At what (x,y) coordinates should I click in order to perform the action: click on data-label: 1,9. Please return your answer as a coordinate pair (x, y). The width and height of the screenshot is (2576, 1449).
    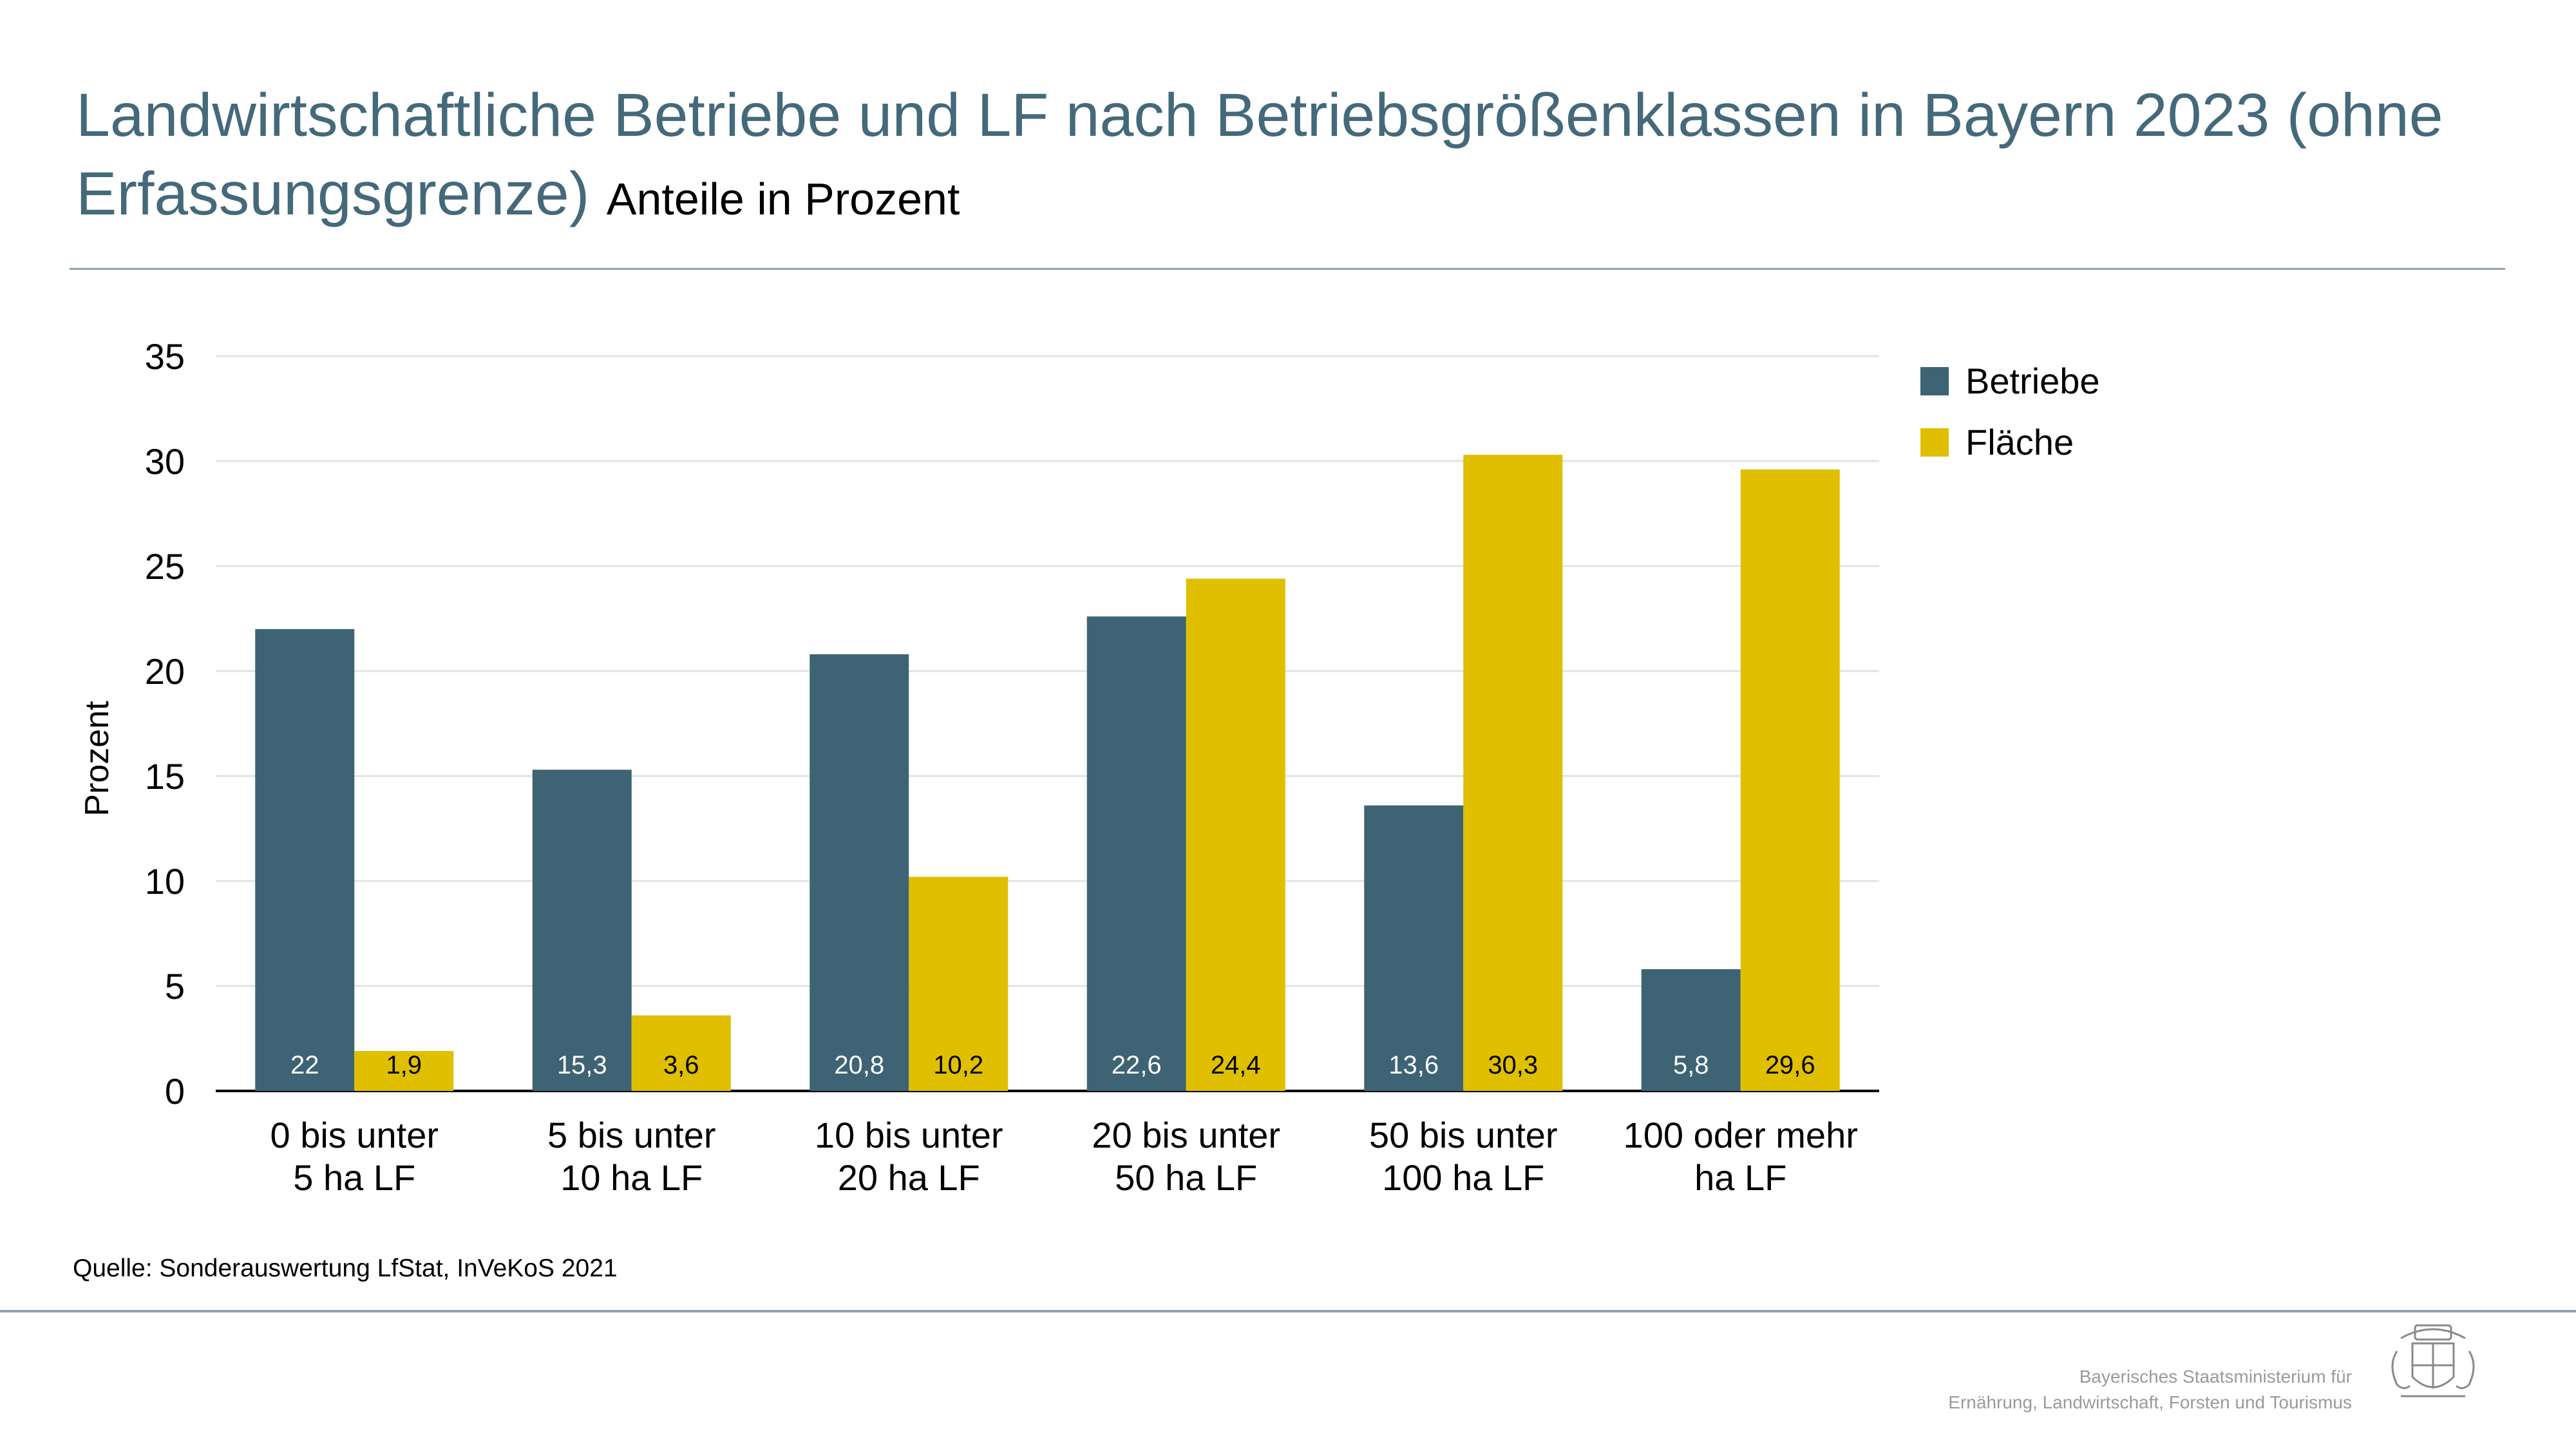
    Looking at the image, I should click on (404, 1065).